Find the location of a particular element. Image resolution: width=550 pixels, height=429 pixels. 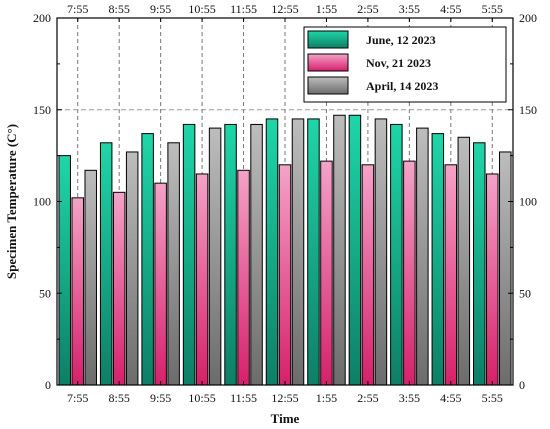

y-axis-title: Specimen Temperature (C°) is located at coordinates (11, 201).